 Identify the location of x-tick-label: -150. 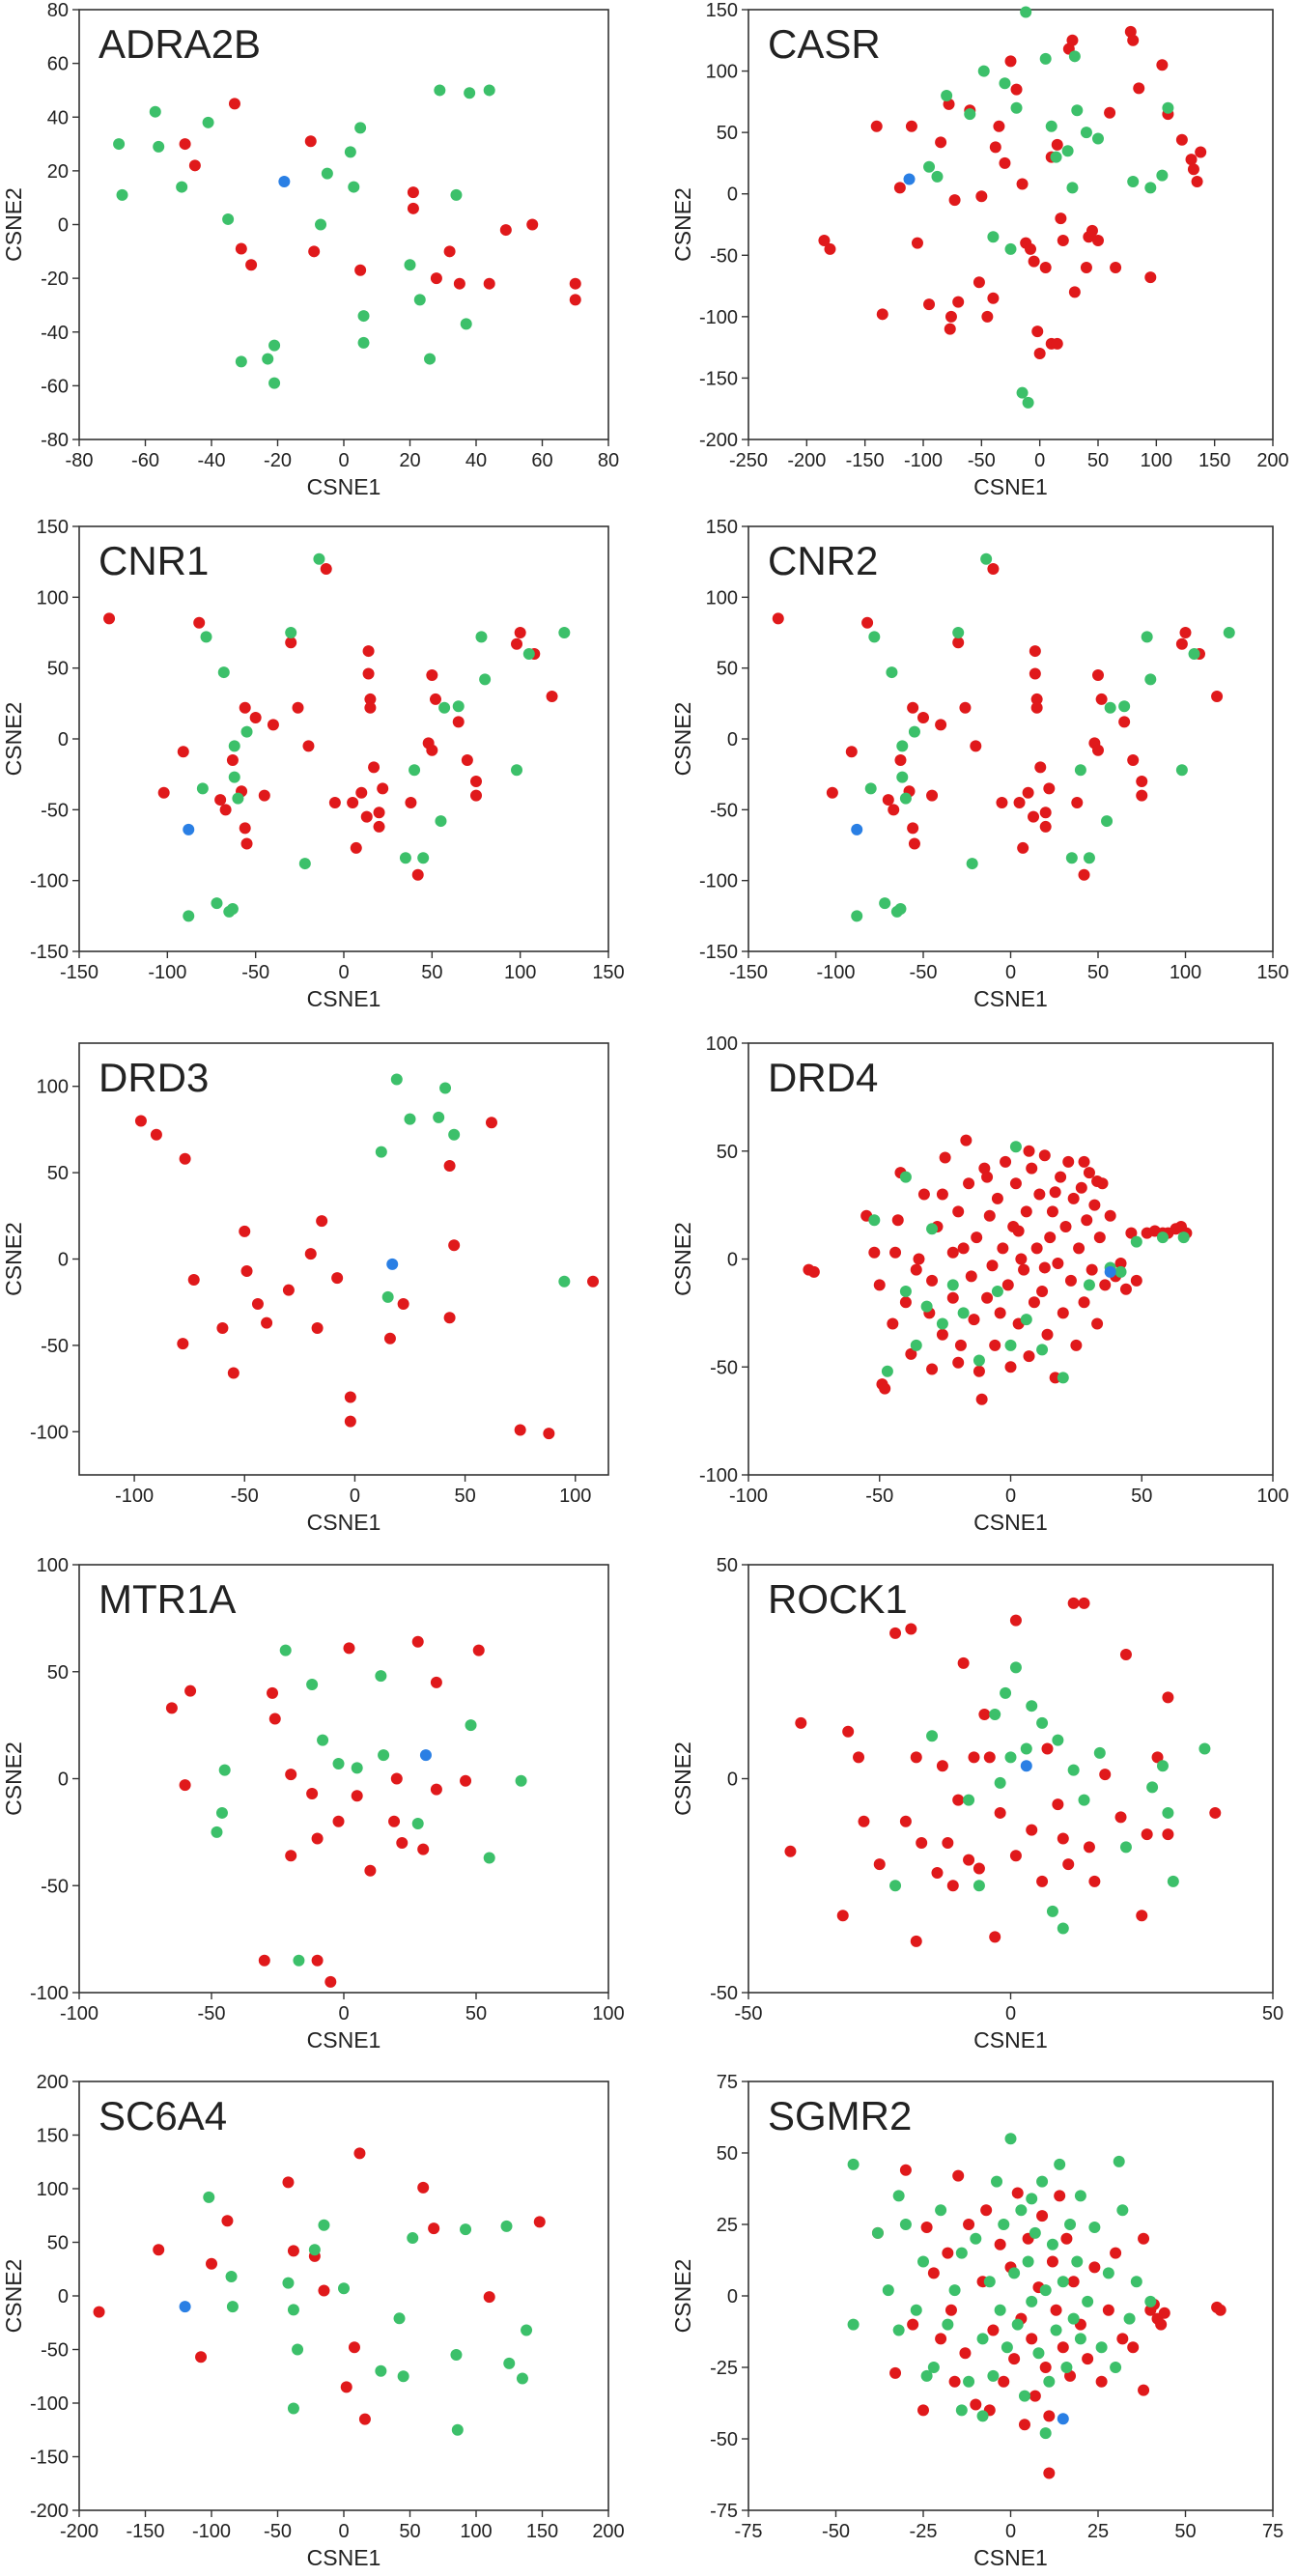
(80, 972).